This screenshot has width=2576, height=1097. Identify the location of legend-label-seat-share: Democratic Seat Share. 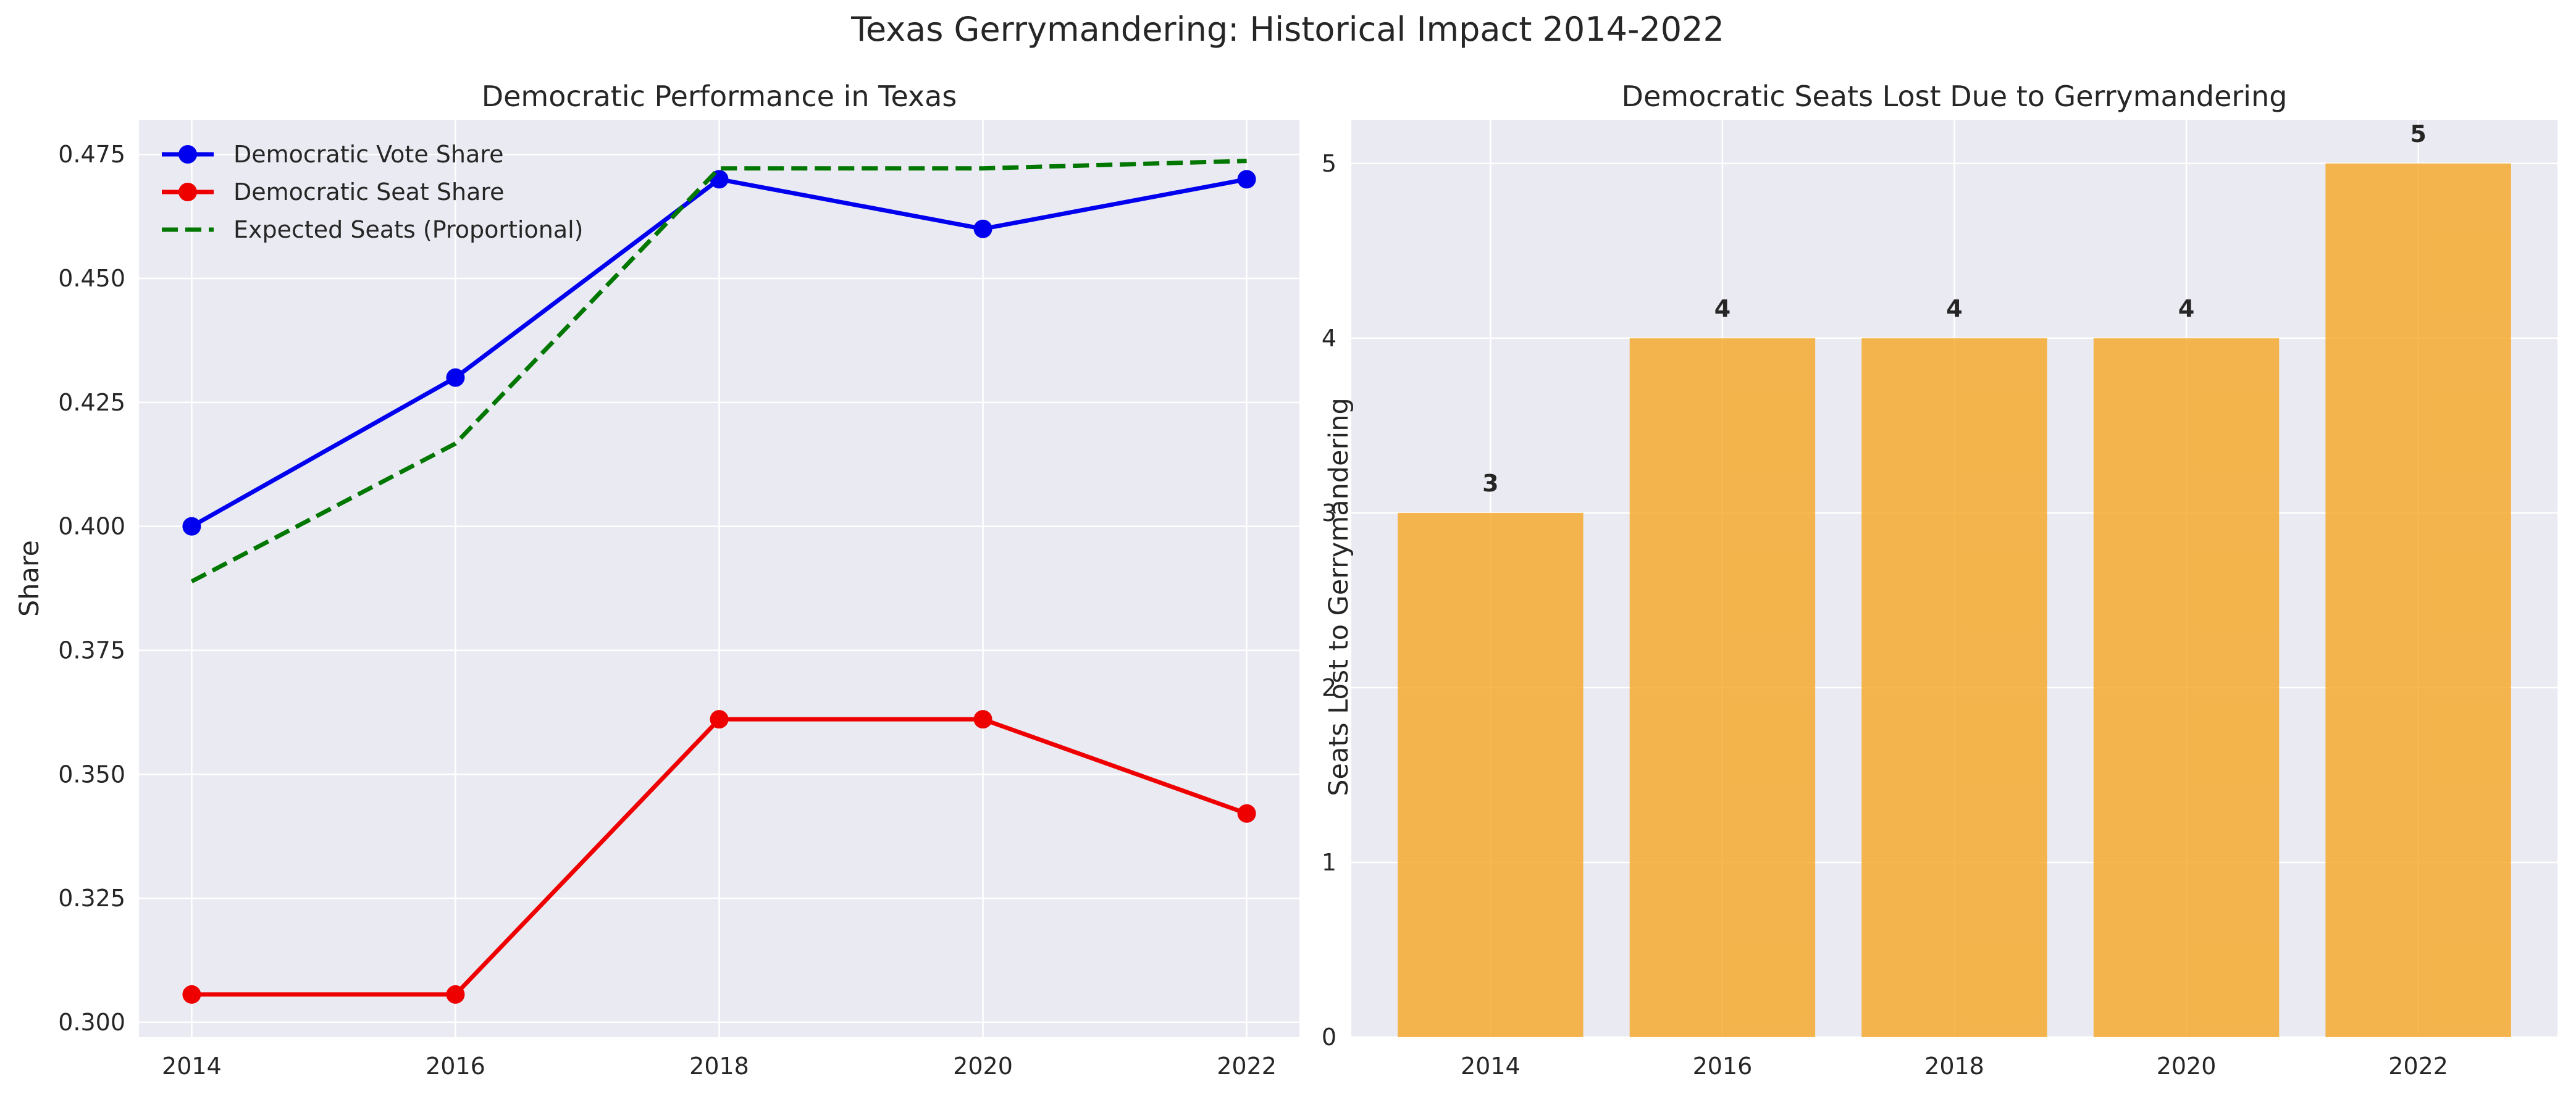
(369, 192).